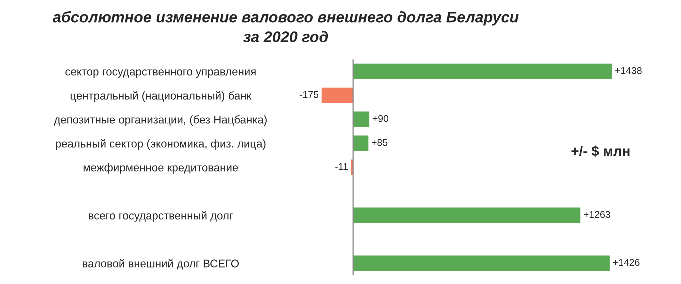  What do you see at coordinates (601, 152) in the screenshot?
I see `annotation: +/- $ млн` at bounding box center [601, 152].